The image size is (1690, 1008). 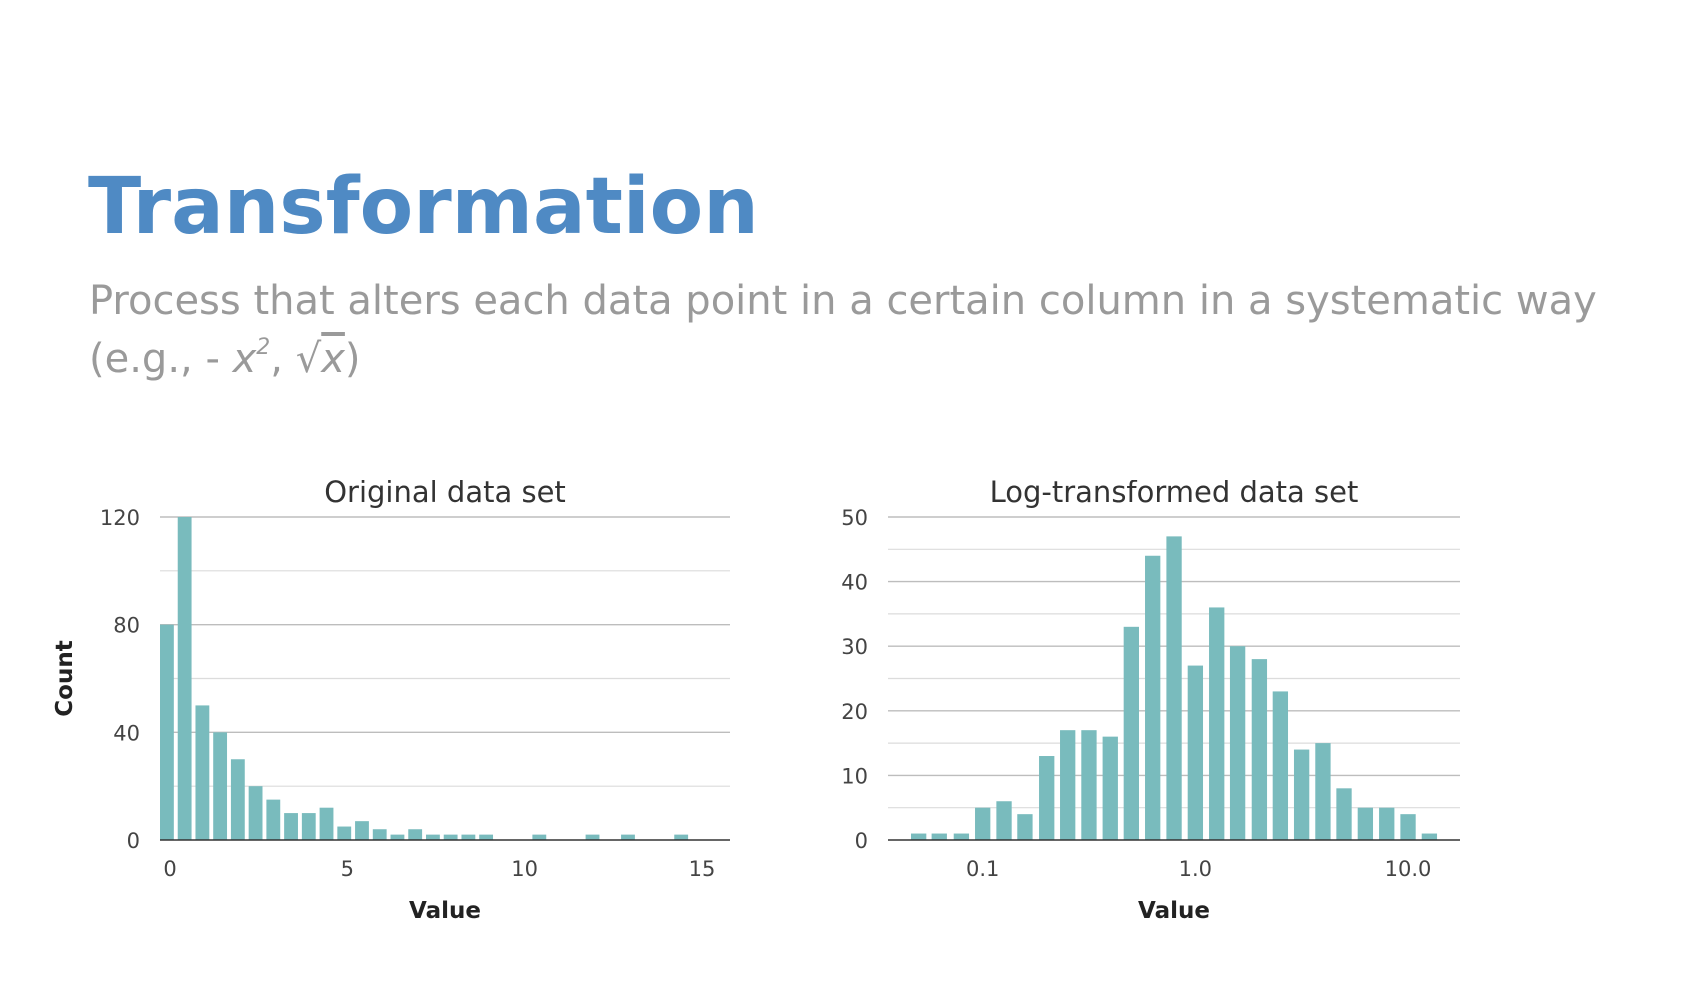 I want to click on y-tick-label: 120, so click(x=120, y=518).